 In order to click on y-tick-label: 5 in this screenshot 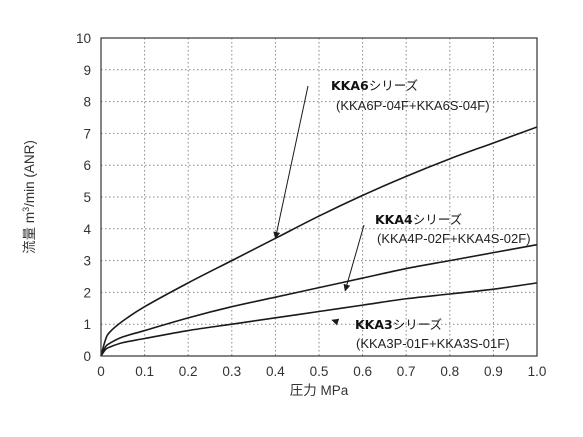, I will do `click(87, 197)`.